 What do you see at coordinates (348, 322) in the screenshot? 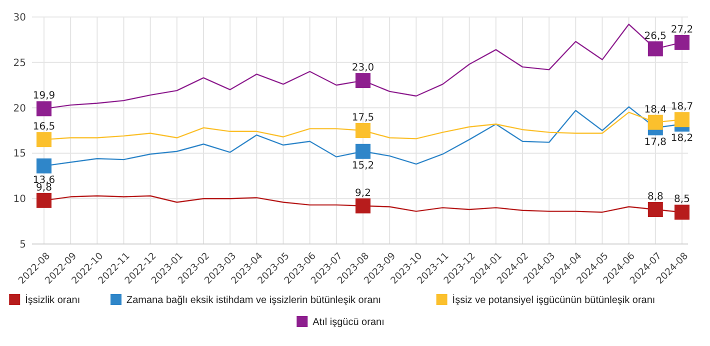
I see `legend-label: Atıl işgücü oranı` at bounding box center [348, 322].